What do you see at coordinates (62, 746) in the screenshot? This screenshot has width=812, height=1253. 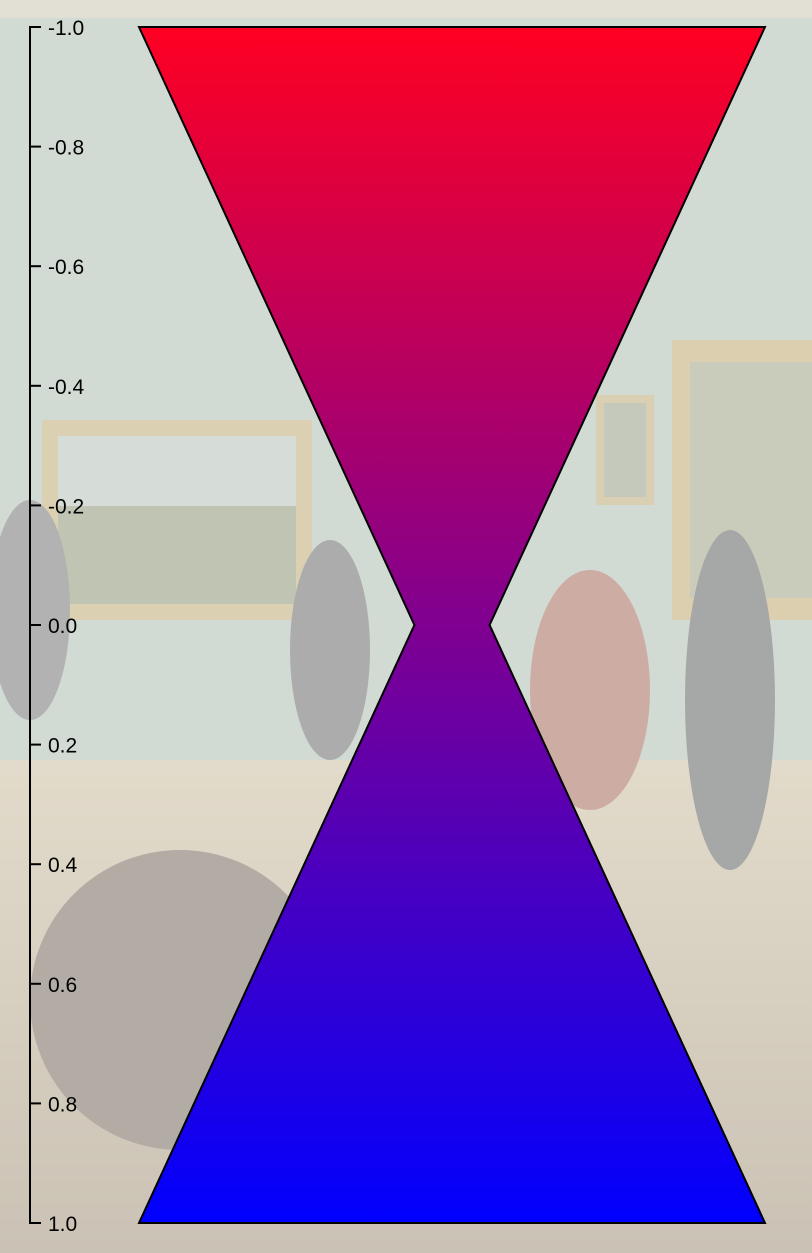 I see `y-tick-label: 0.2` at bounding box center [62, 746].